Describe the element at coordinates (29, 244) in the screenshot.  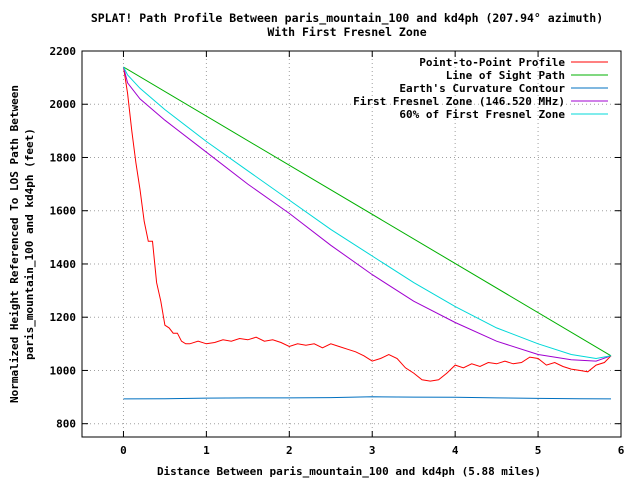
I see `y-axis-label-line2: paris_mountain_100 and kd4ph (feet)` at that location.